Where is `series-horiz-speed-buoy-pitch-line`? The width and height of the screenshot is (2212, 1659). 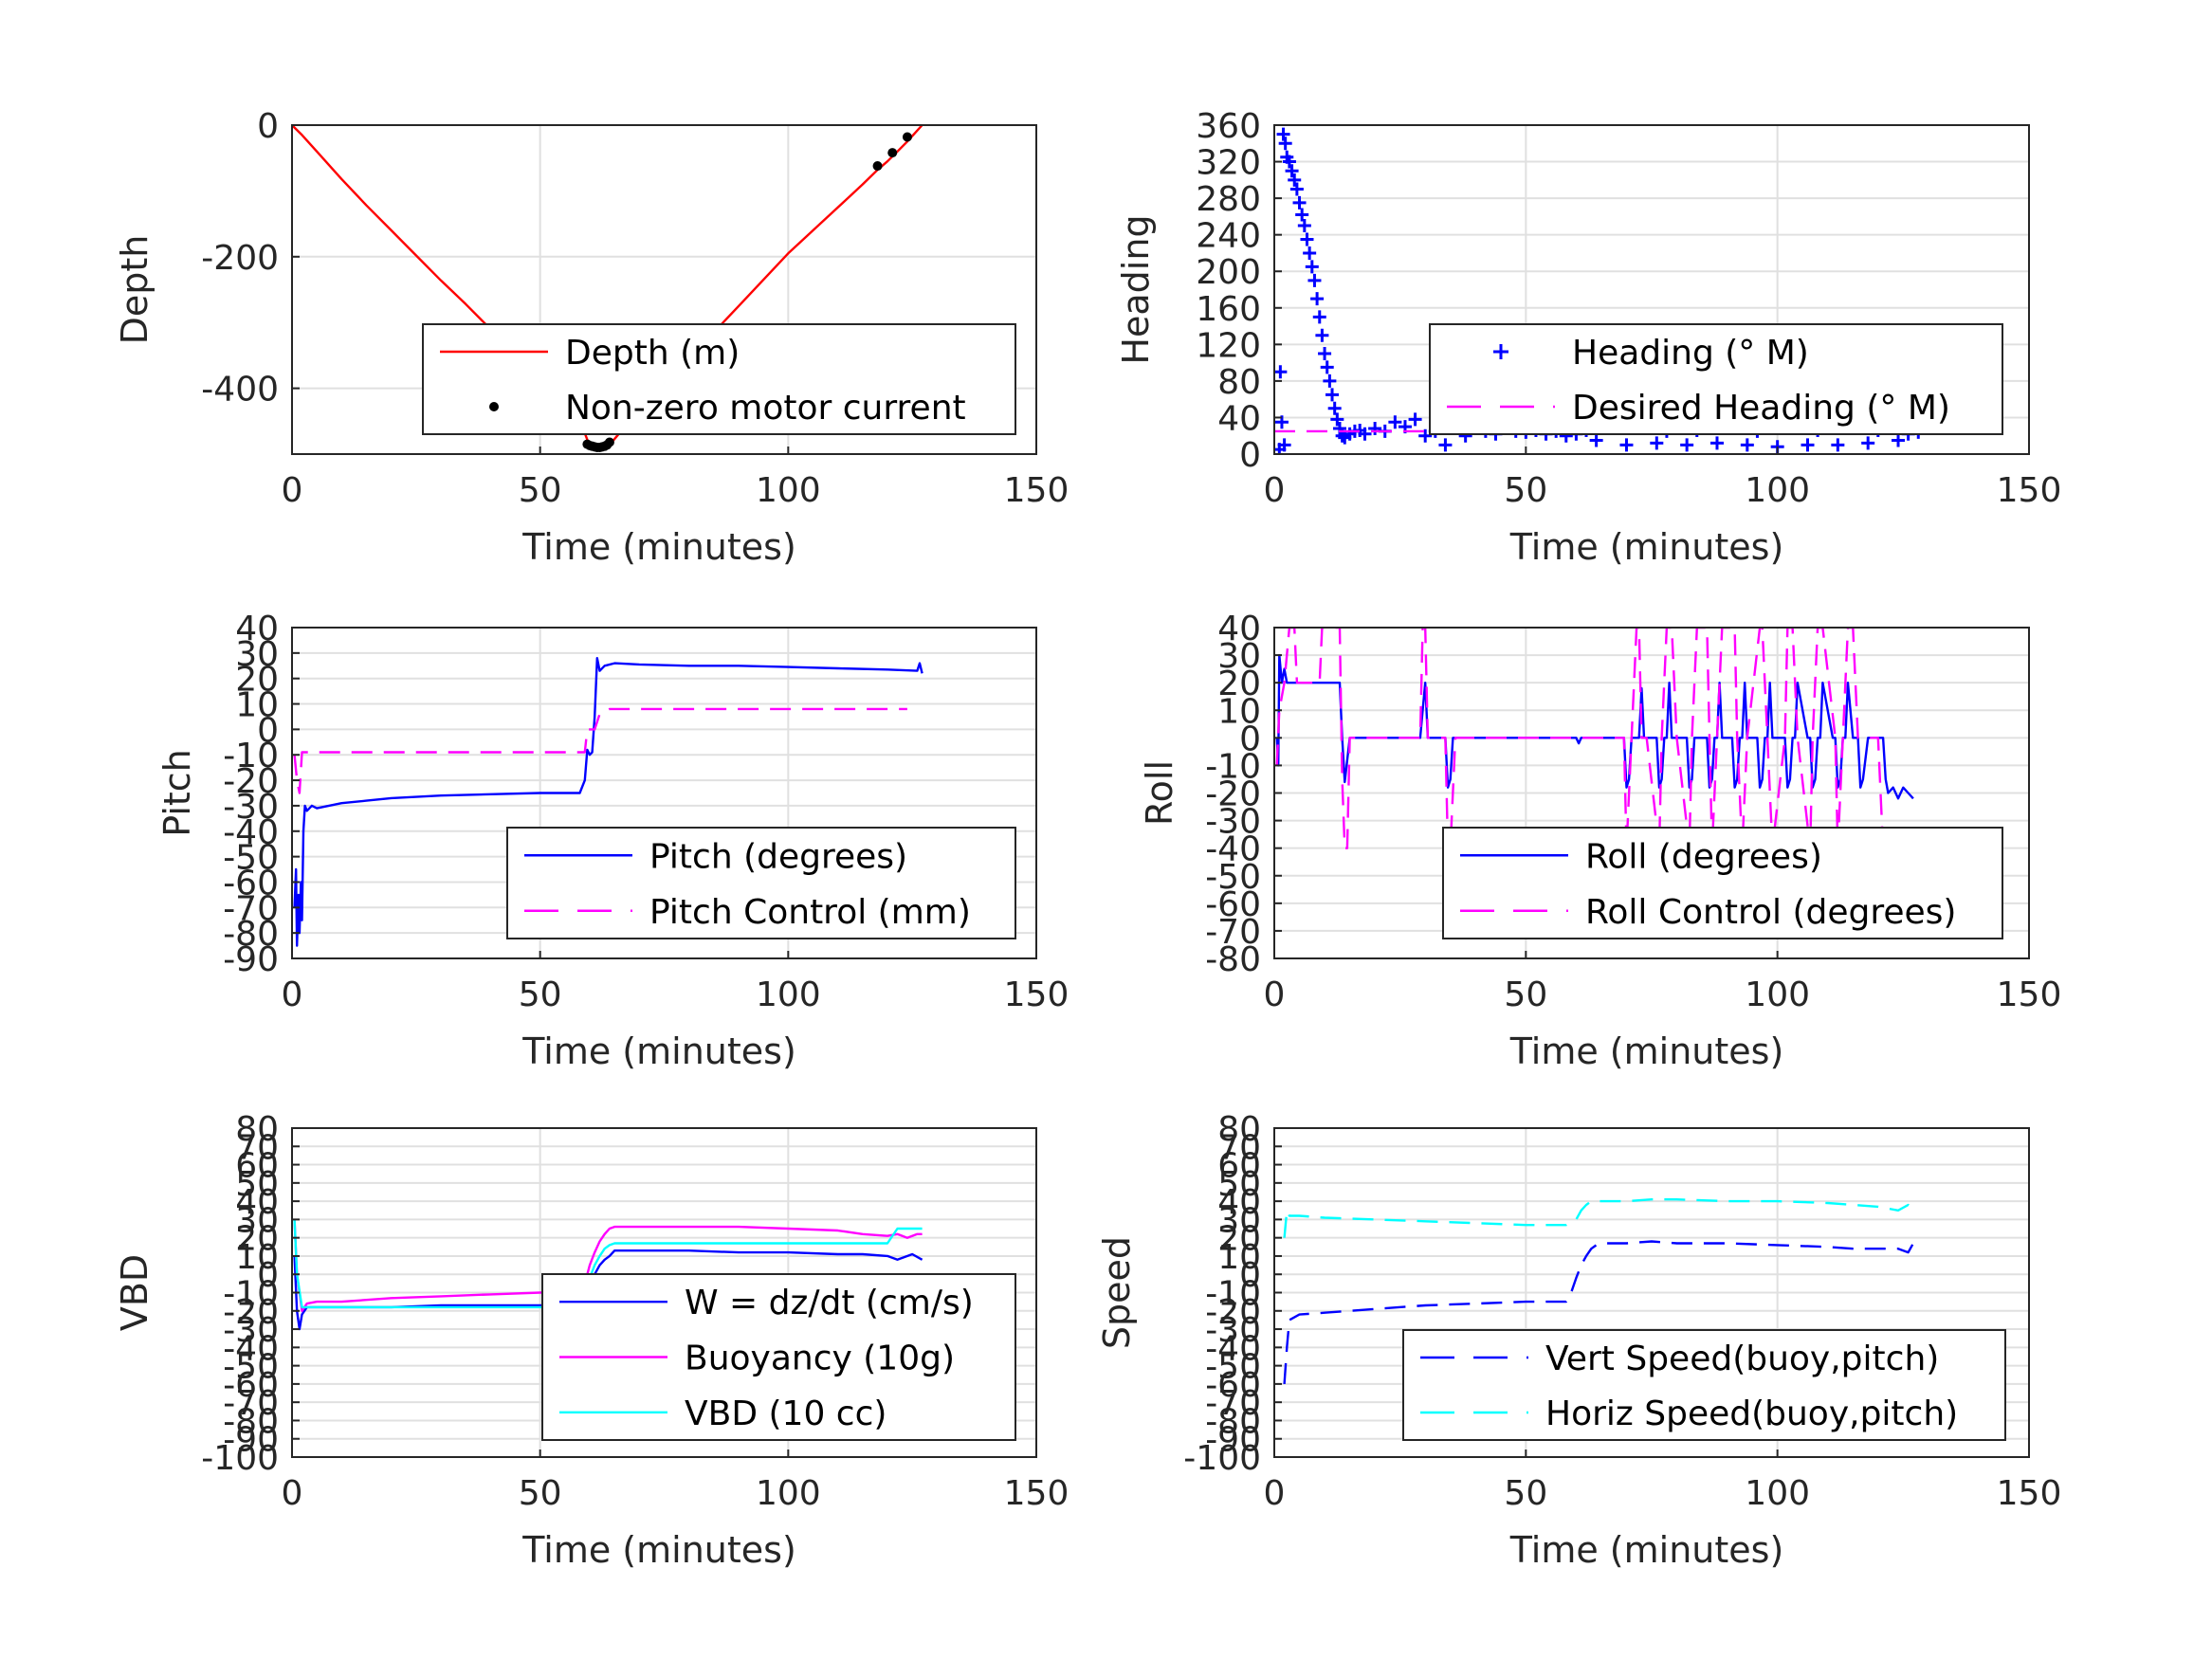
series-horiz-speed-buoy-pitch-line is located at coordinates (1598, 1217).